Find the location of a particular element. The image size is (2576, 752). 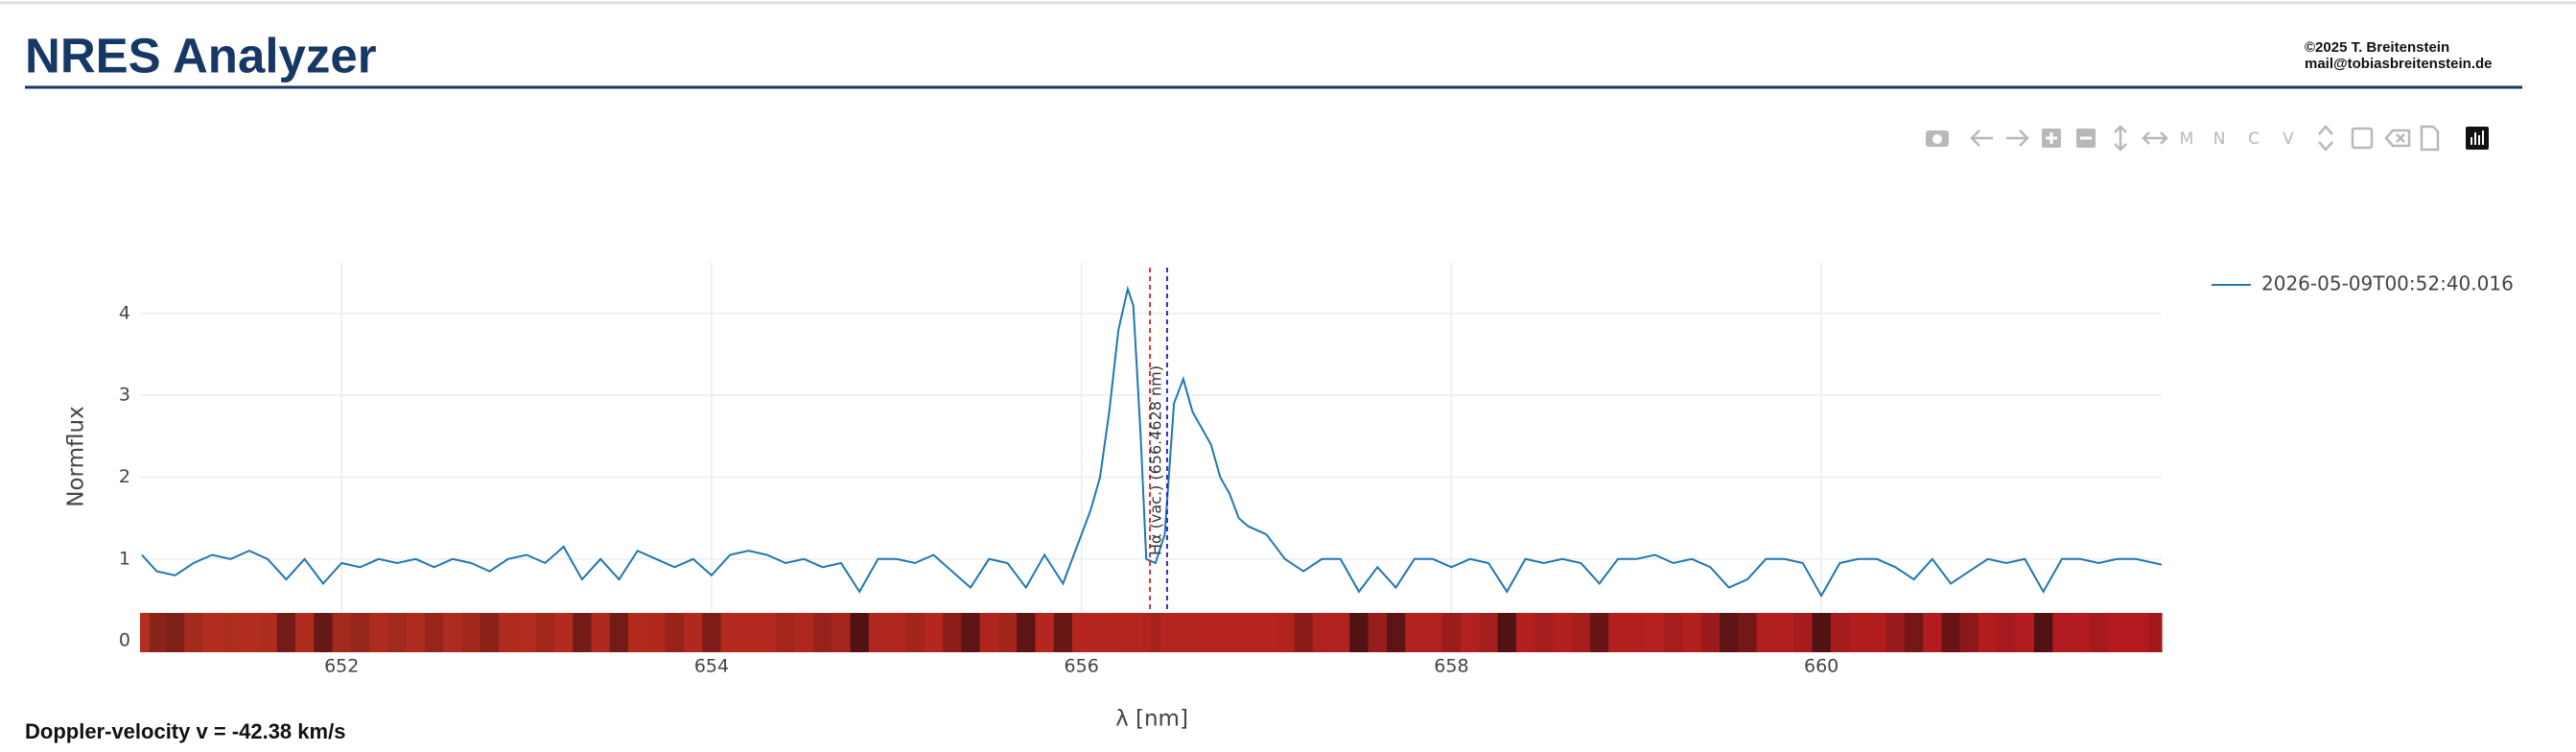

legend-label: 2026-05-09T00:52:40.016 is located at coordinates (2387, 283).